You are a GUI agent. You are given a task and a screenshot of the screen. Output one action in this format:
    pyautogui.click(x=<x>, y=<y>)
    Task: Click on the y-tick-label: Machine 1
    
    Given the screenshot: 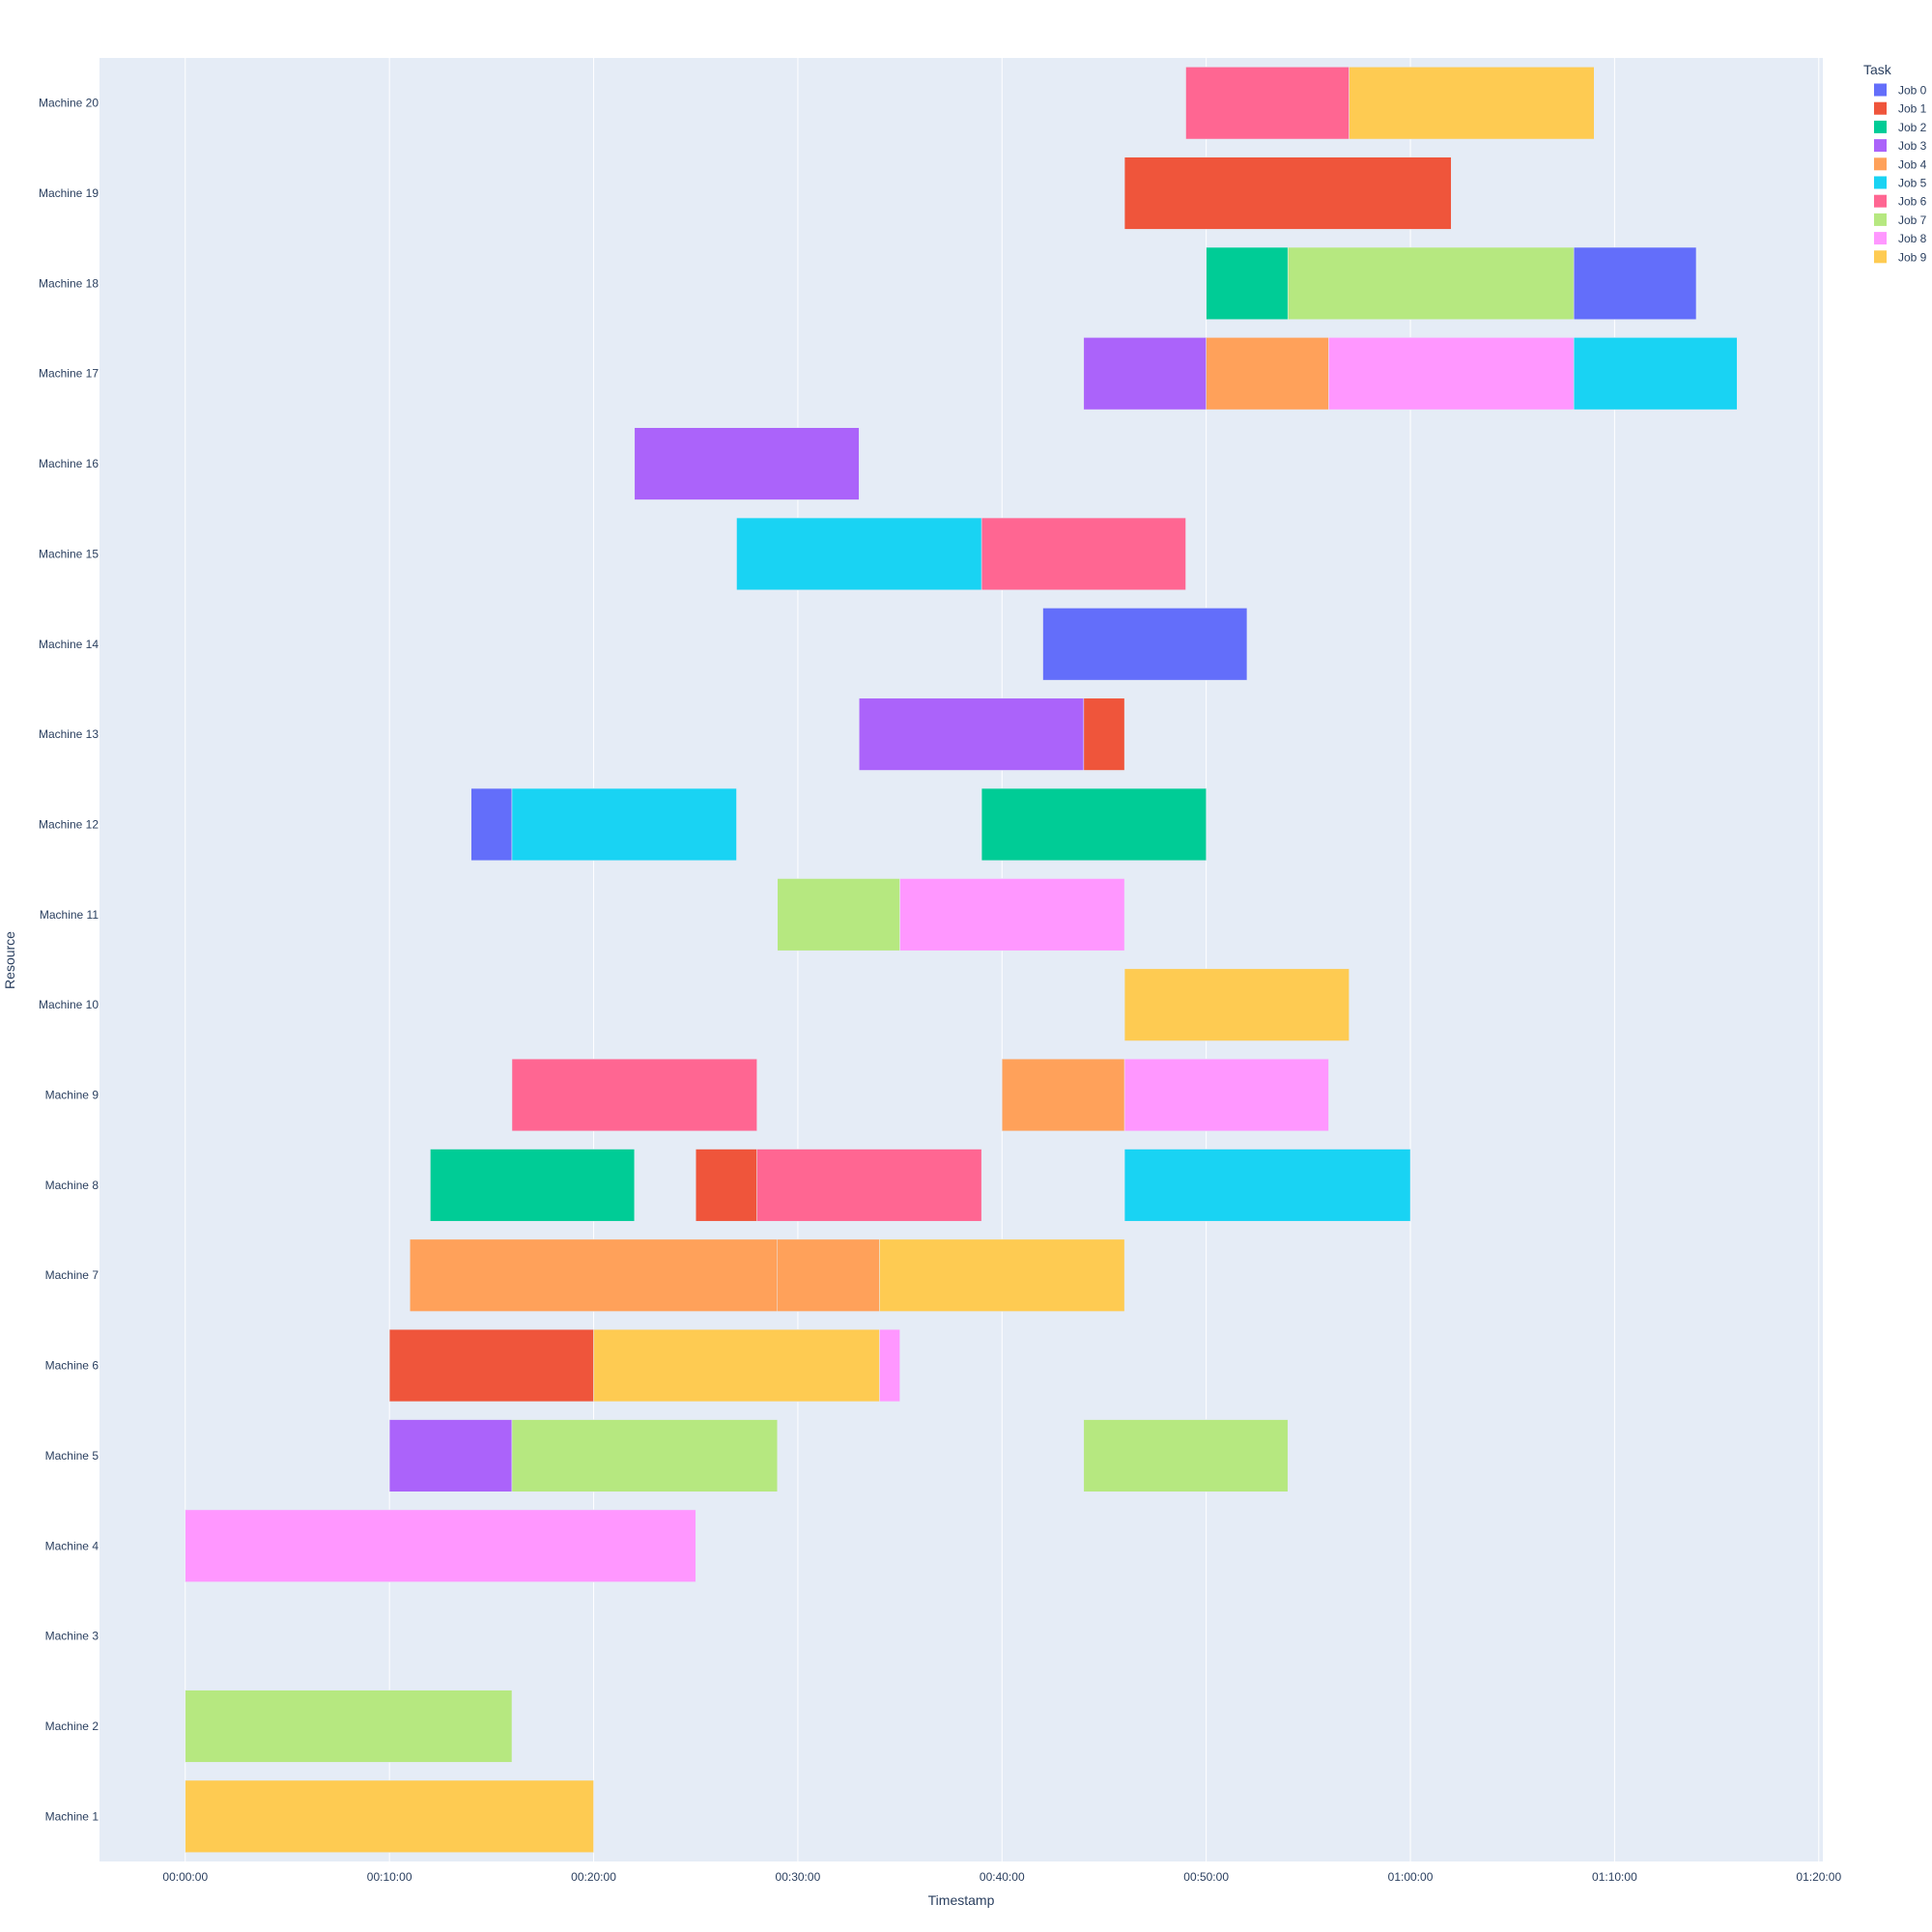 What is the action you would take?
    pyautogui.click(x=72, y=1816)
    